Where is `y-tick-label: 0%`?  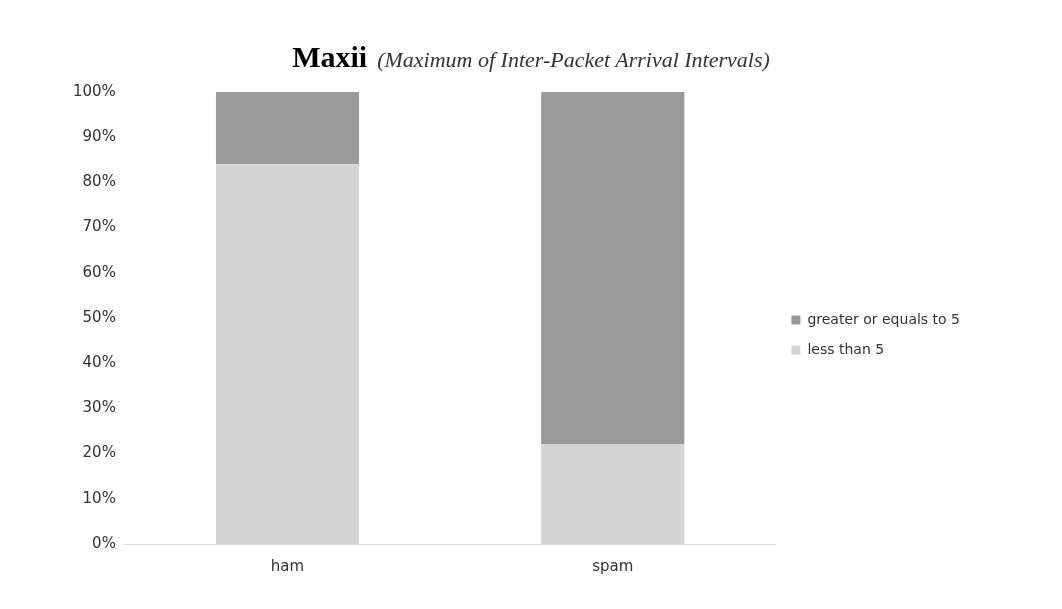
y-tick-label: 0% is located at coordinates (104, 542).